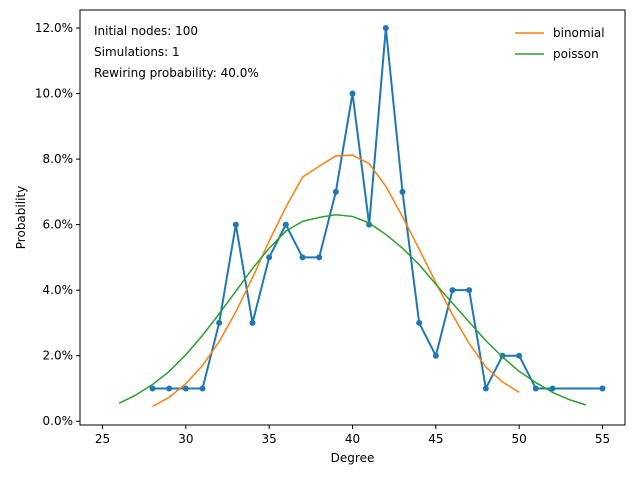 The image size is (640, 480). Describe the element at coordinates (579, 33) in the screenshot. I see `legend-label: binomial` at that location.